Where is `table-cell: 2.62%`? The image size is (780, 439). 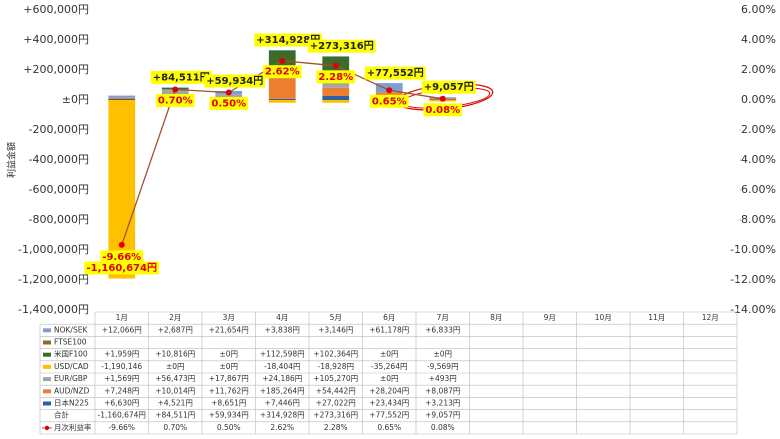
table-cell: 2.62% is located at coordinates (282, 427).